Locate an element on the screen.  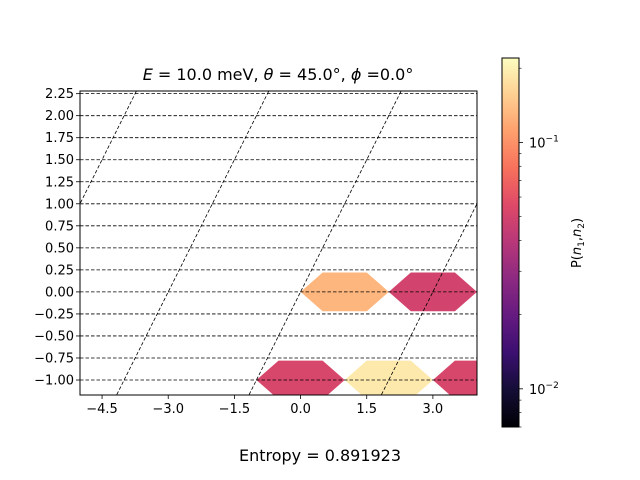
y-tick-label: 0.00 is located at coordinates (59, 292).